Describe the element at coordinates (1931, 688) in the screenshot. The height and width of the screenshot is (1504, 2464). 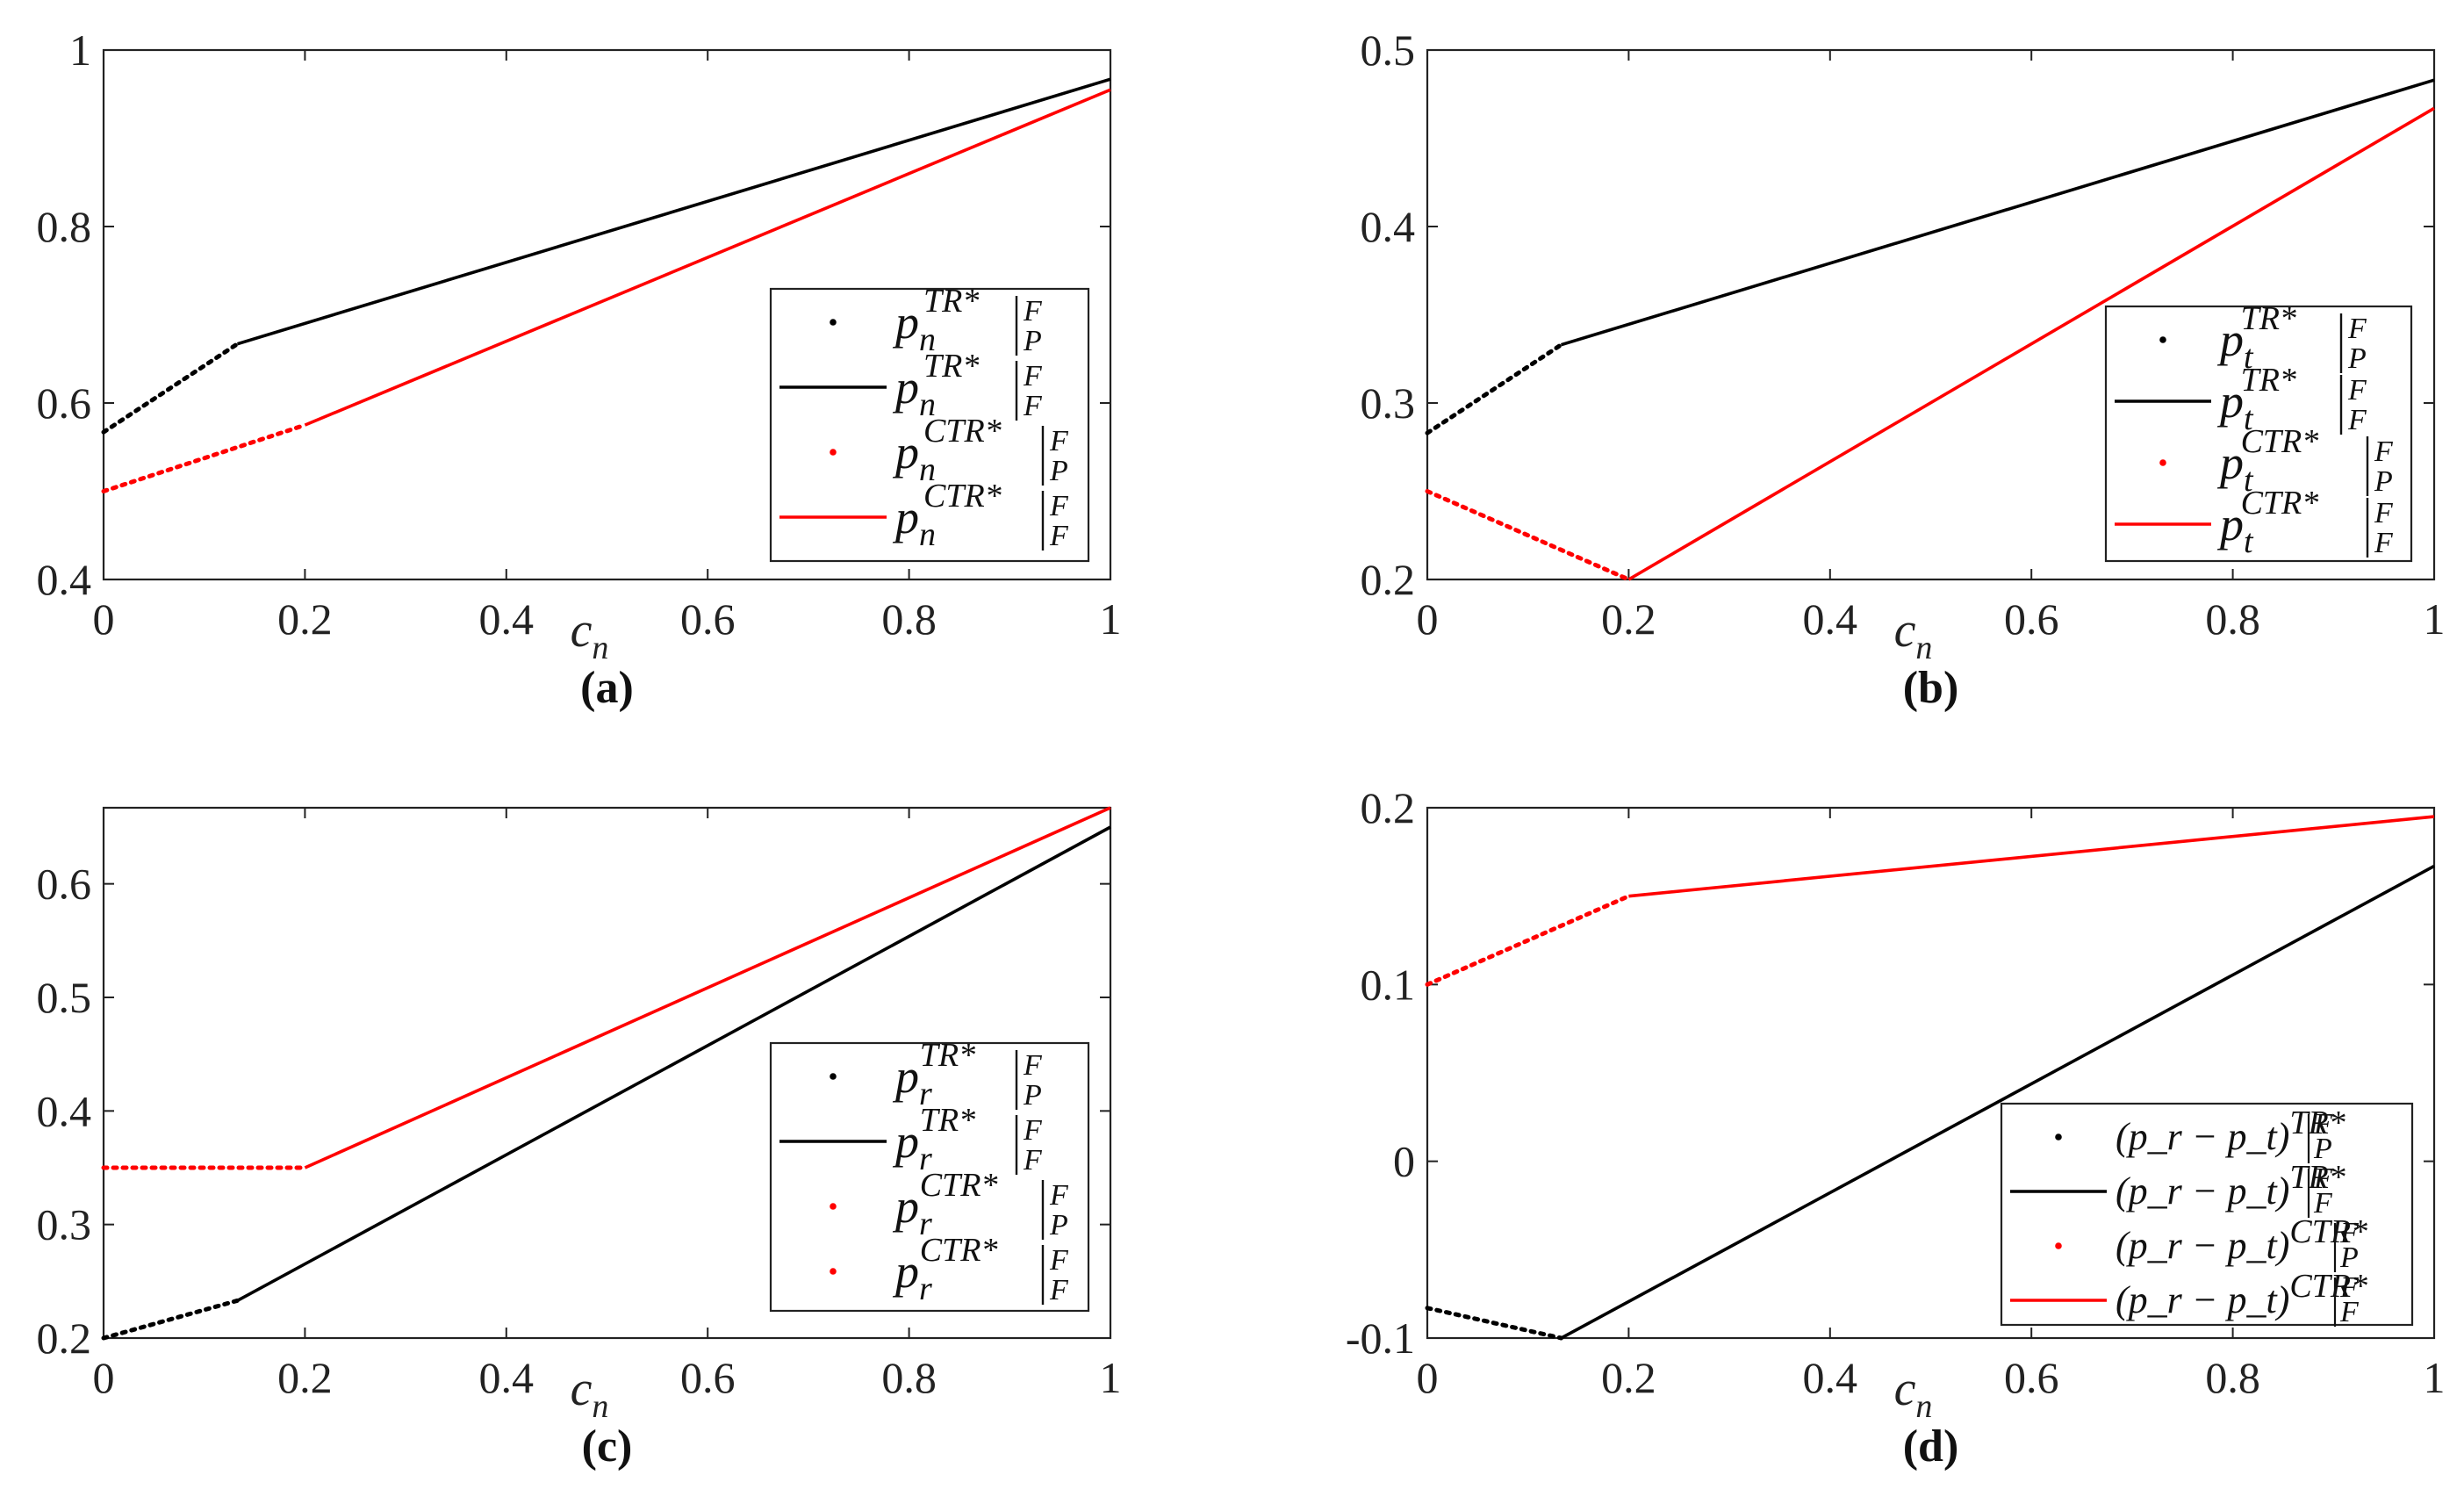
I see `panel-label: (b)` at that location.